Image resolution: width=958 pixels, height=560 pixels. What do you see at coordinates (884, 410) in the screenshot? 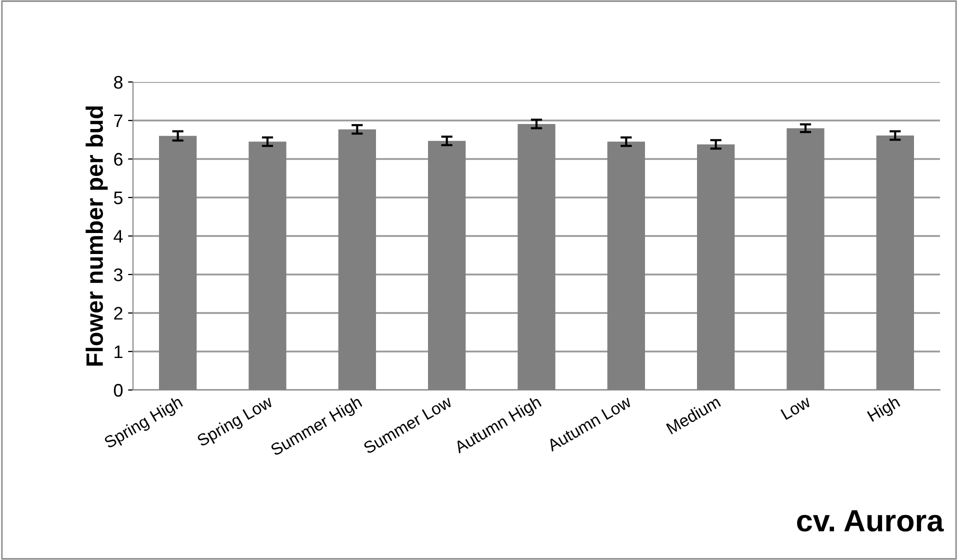
I see `x-tick-label: High` at bounding box center [884, 410].